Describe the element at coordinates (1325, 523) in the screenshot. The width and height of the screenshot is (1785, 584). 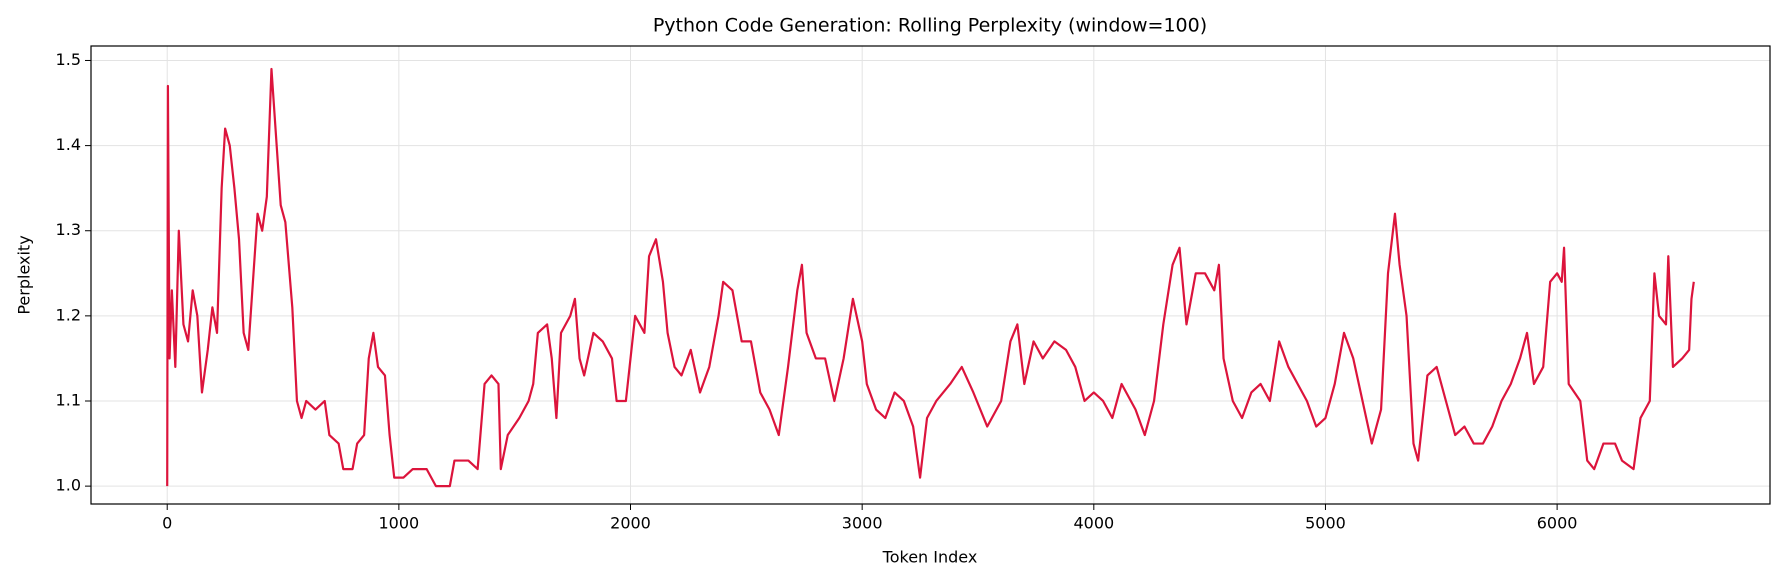
I see `x-tick-label: 5000` at that location.